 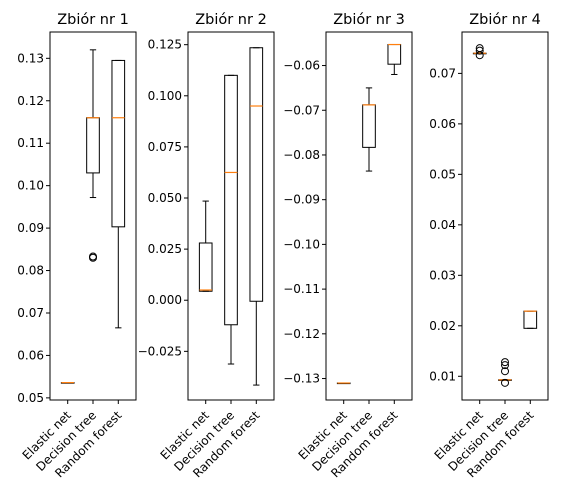 I want to click on y-tick-label: −0.07, so click(x=301, y=110).